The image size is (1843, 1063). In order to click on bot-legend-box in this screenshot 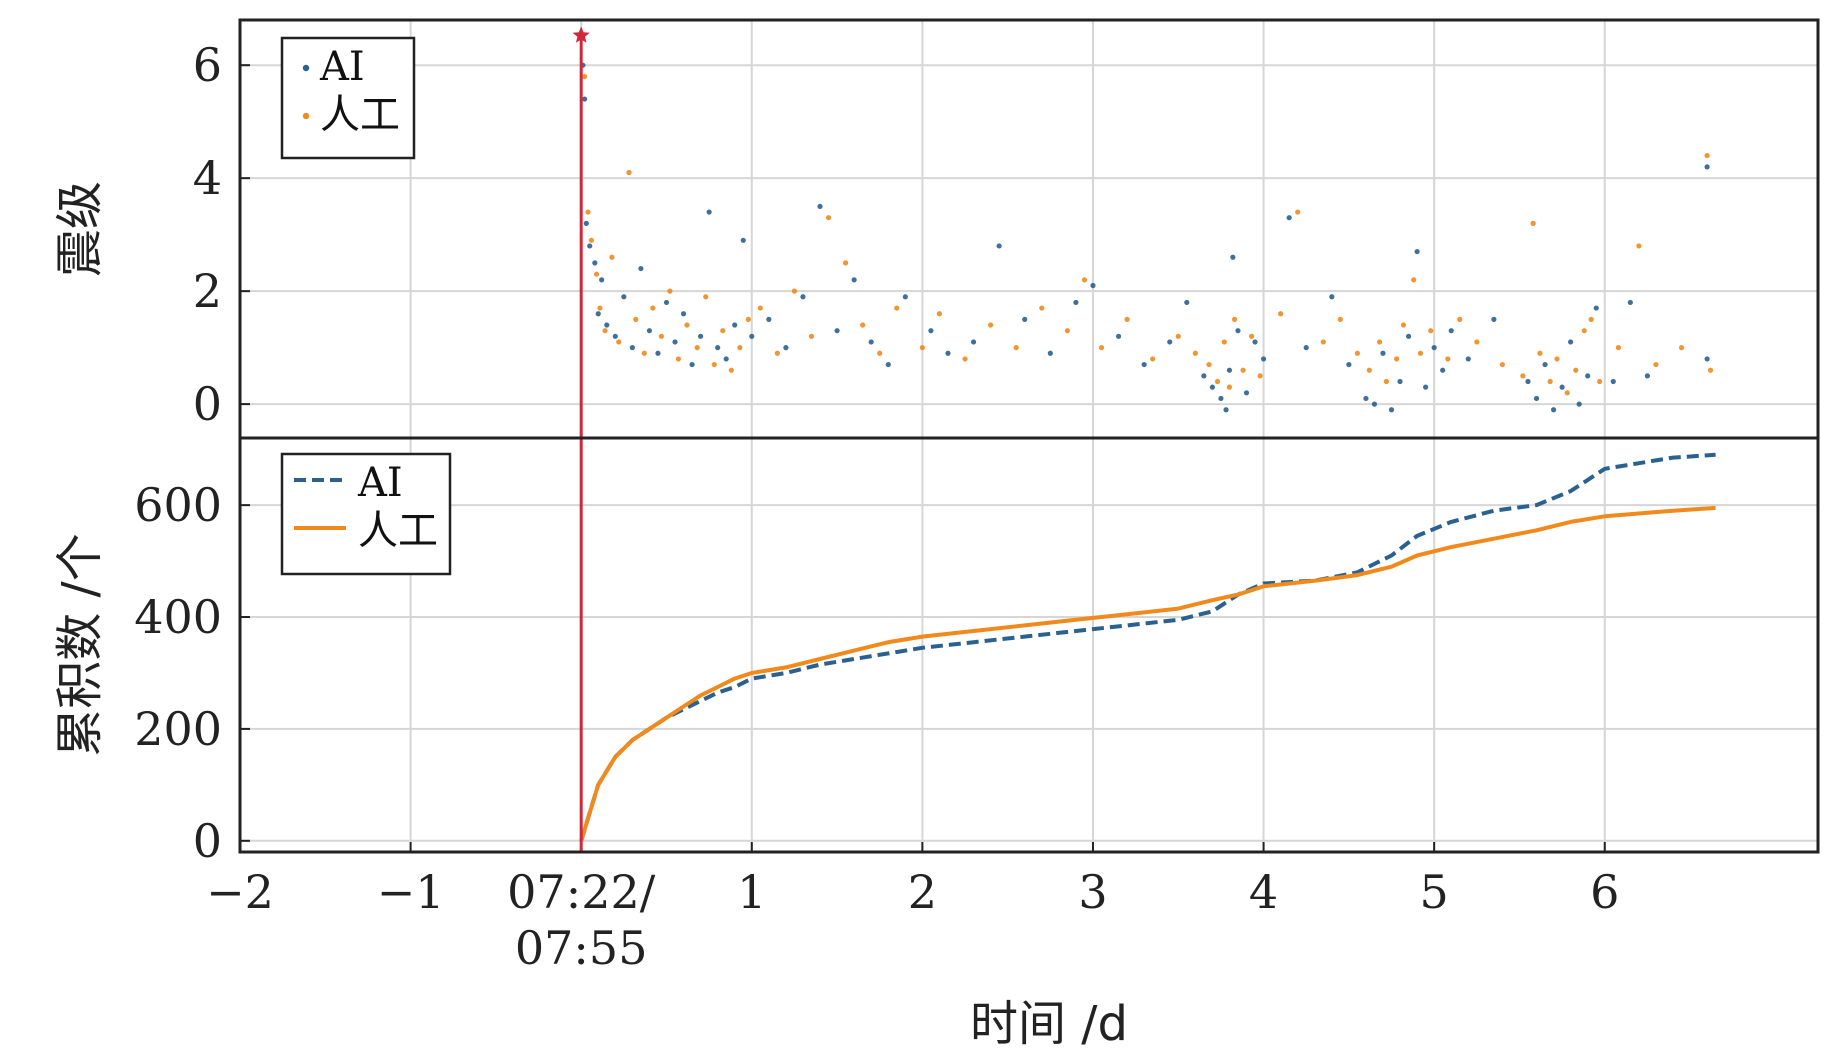, I will do `click(366, 514)`.